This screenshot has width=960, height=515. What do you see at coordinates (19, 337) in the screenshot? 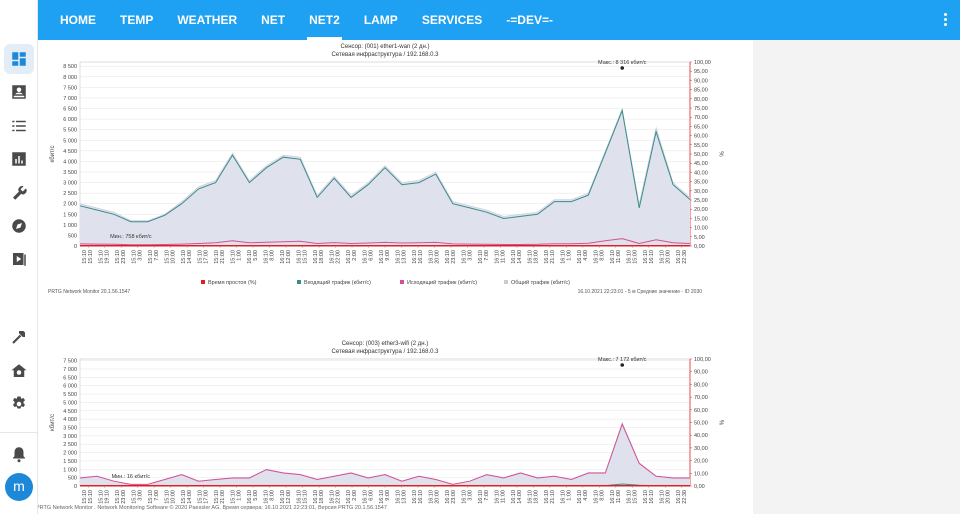
I see `setup-icon` at bounding box center [19, 337].